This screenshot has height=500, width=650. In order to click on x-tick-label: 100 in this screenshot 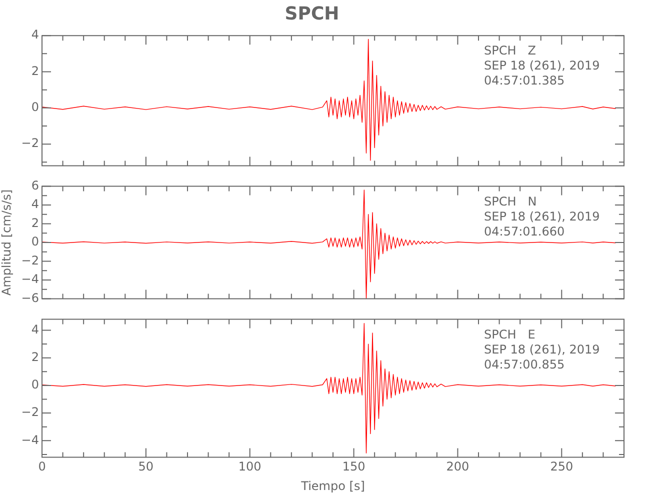, I will do `click(250, 467)`.